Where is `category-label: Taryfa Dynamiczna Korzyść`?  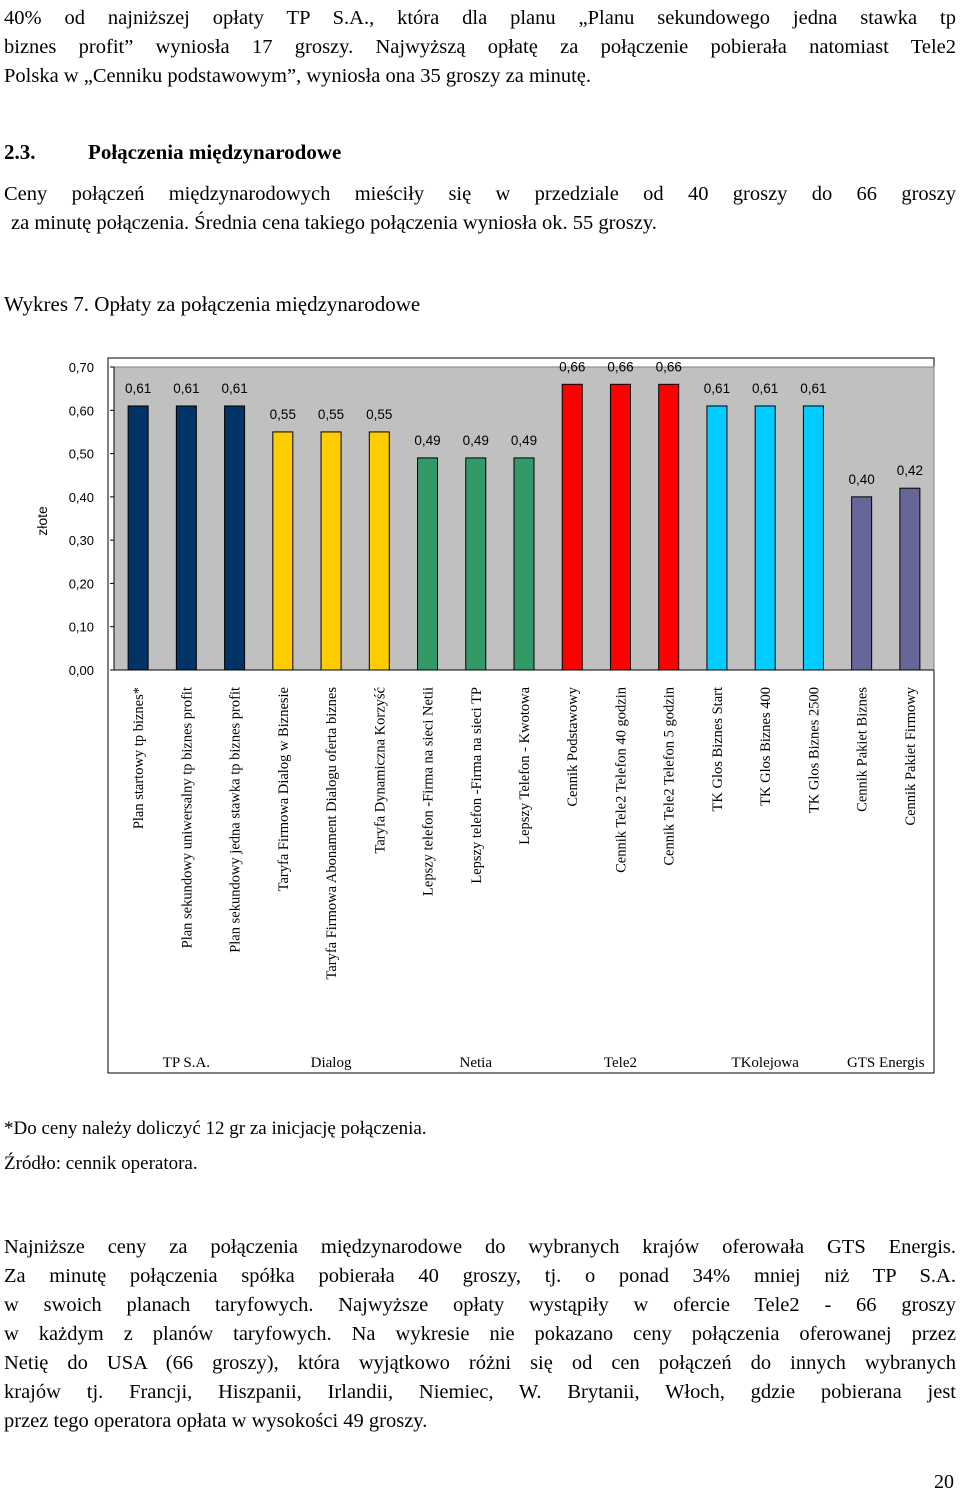 category-label: Taryfa Dynamiczna Korzyść is located at coordinates (380, 770).